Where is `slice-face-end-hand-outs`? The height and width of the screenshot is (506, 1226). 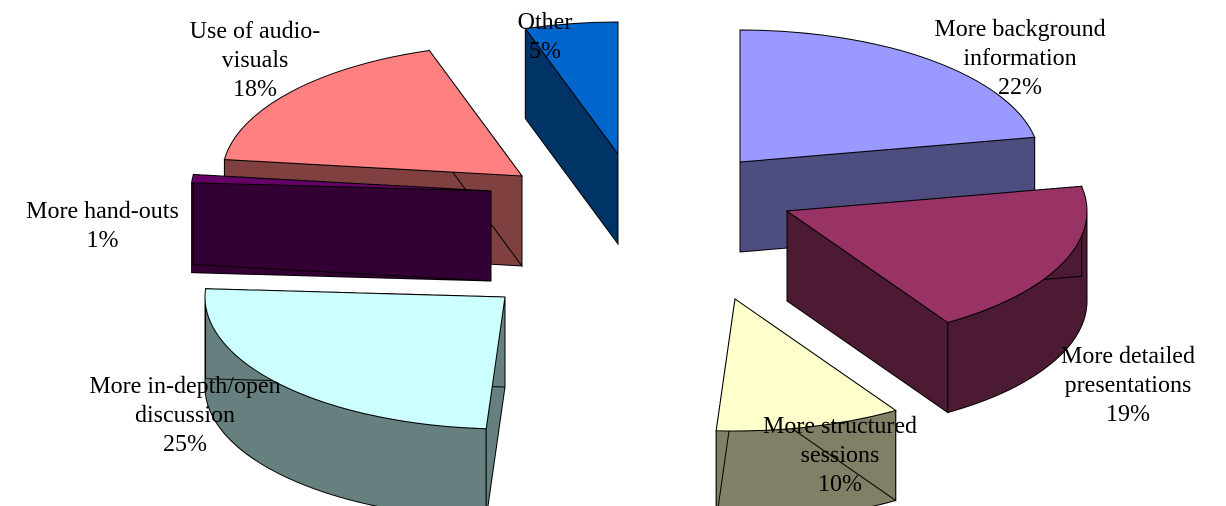
slice-face-end-hand-outs is located at coordinates (342, 227).